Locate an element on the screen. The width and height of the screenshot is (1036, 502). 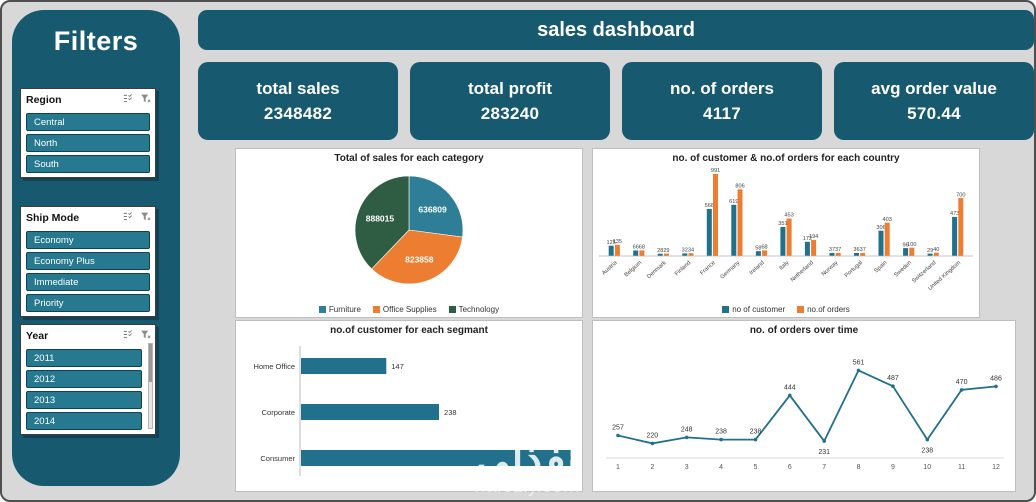
slicer-item-2014: 2014 is located at coordinates (84, 421).